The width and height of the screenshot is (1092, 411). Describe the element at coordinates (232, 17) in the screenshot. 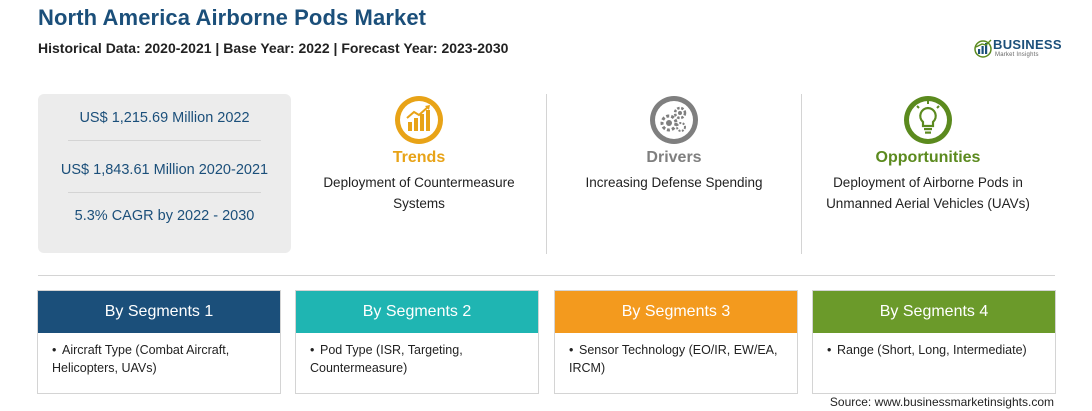

I see `page-title: North America Airborne Pods Market` at that location.